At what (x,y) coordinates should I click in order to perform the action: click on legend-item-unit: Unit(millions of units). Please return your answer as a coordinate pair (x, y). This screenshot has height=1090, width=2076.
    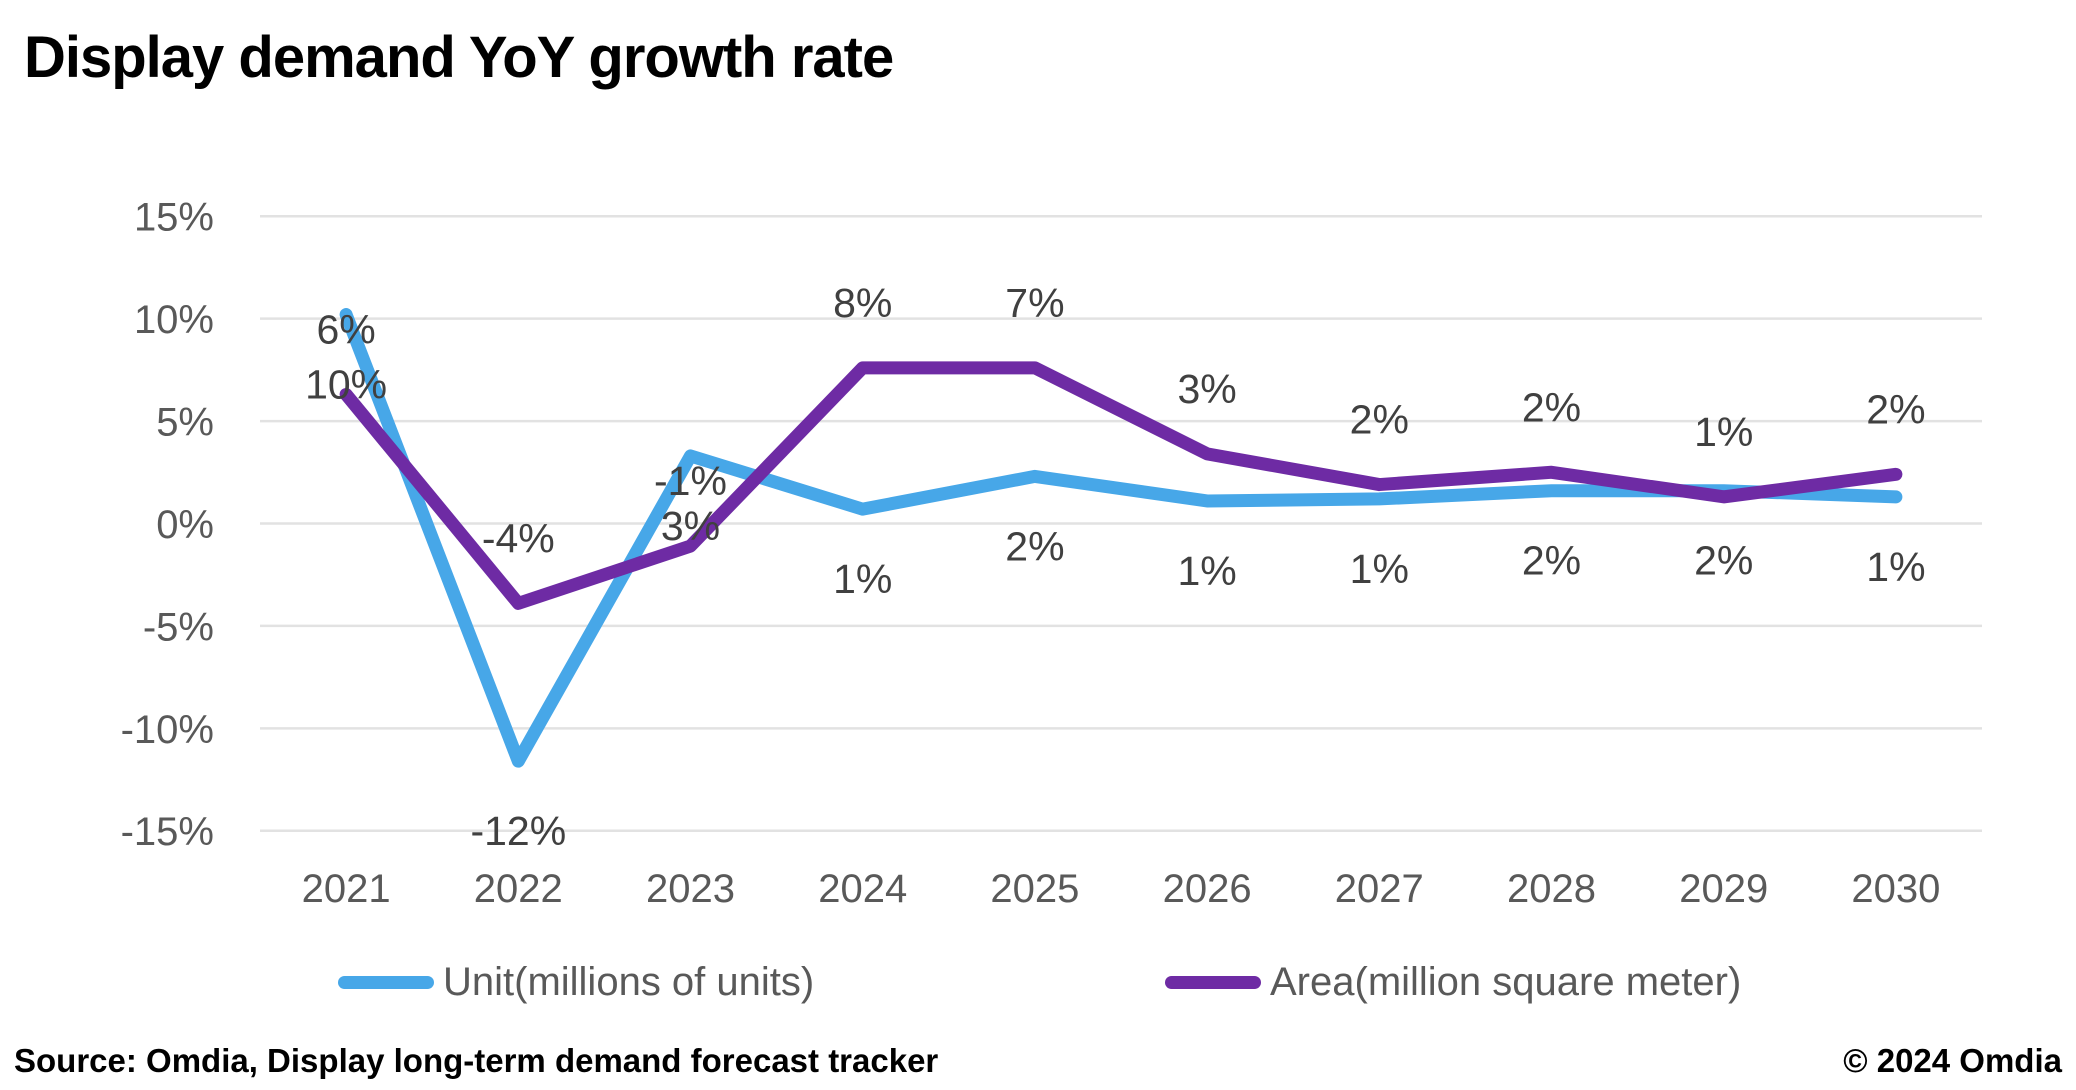
    Looking at the image, I should click on (576, 982).